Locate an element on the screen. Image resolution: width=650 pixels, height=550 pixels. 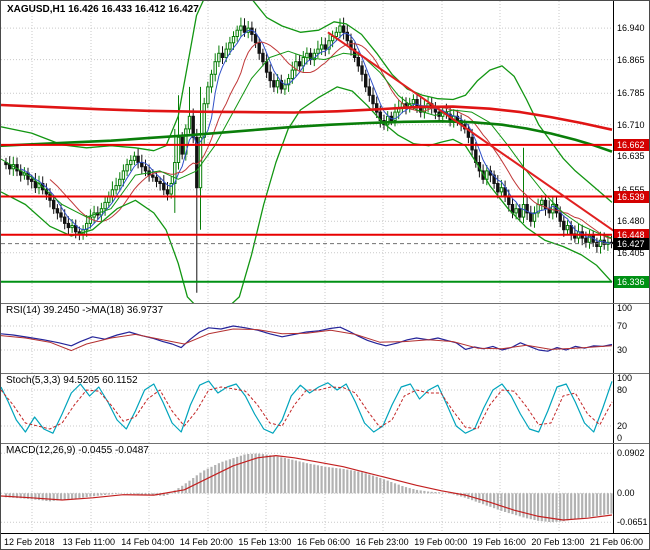
macd-axis: 0.0902 0.00 -0.0651 is located at coordinates (631, 488).